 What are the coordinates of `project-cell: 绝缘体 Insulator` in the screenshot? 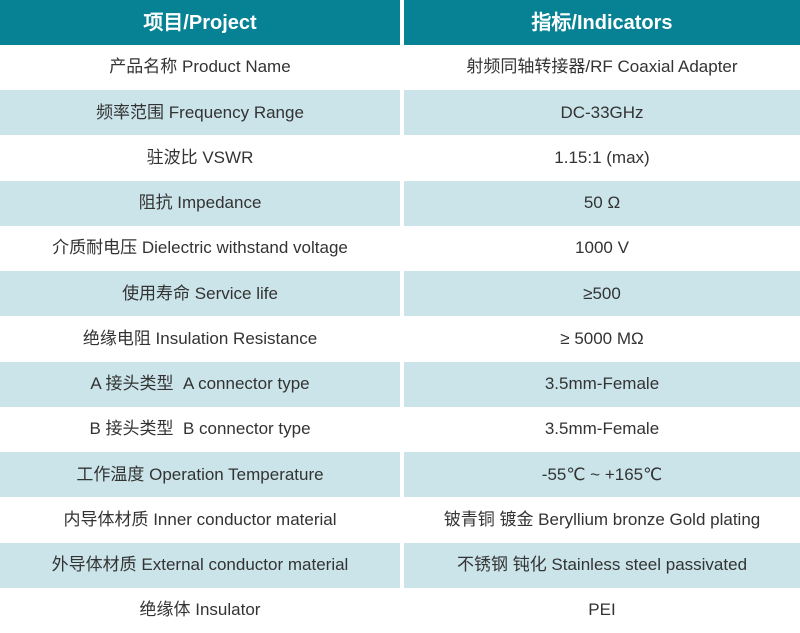 It's located at (200, 610).